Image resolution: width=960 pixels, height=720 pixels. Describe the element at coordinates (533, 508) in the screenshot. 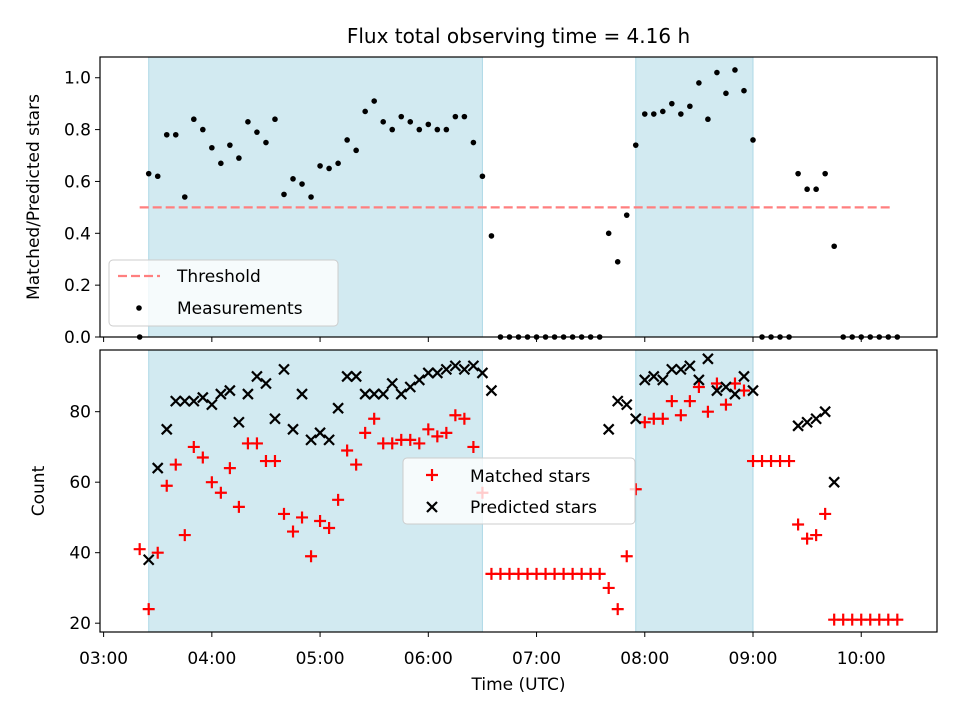

I see `legend-predicted-label: Predicted stars` at that location.